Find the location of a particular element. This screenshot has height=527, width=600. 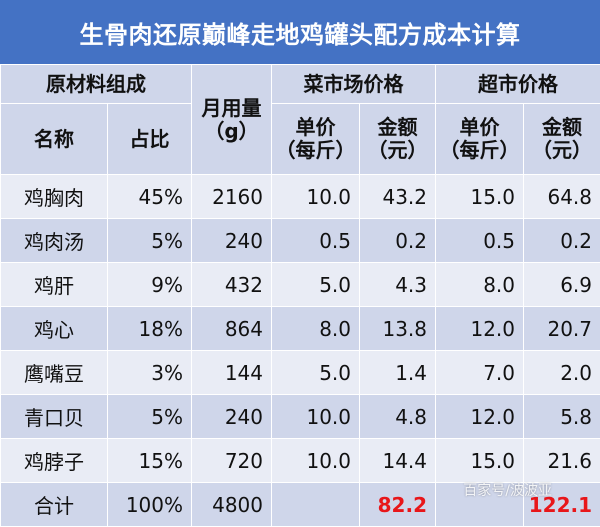

ingredient-name-cell: 鸡肉汤 is located at coordinates (54, 241).